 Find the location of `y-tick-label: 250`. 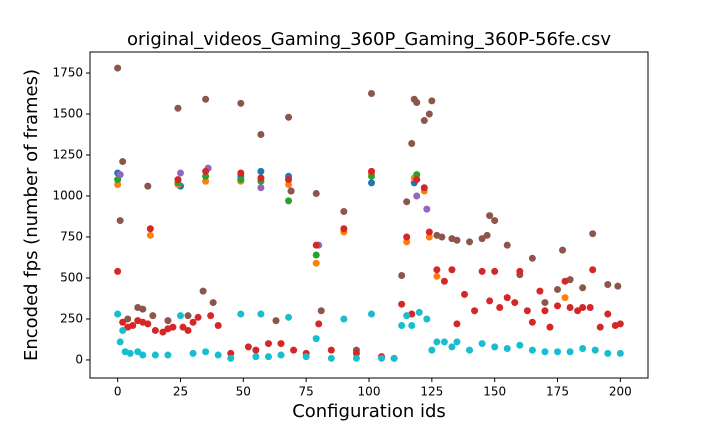

y-tick-label: 250 is located at coordinates (71, 318).